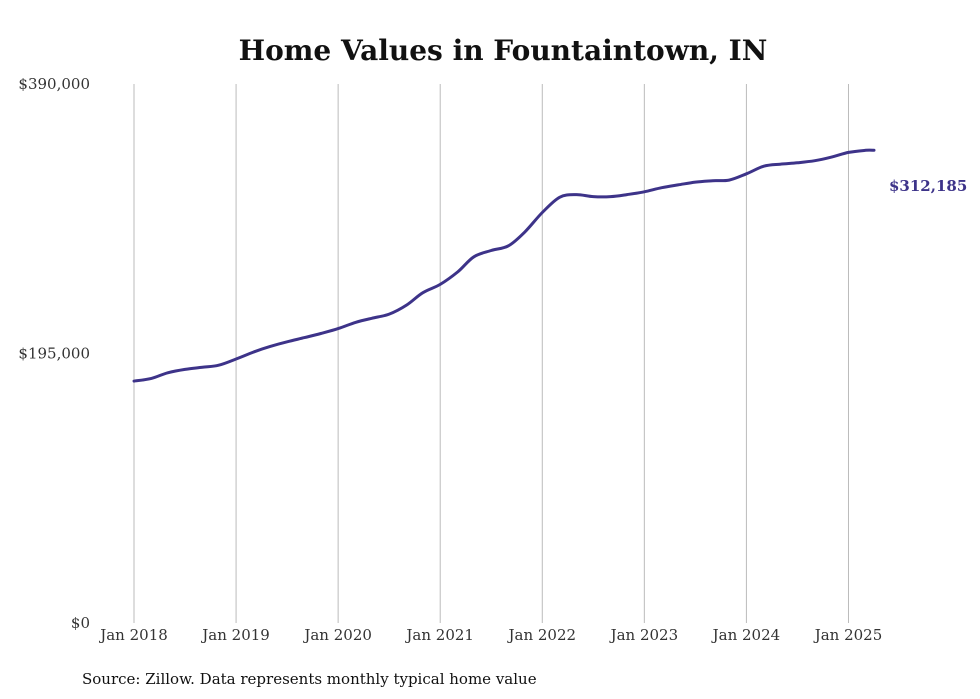  Describe the element at coordinates (503, 50) in the screenshot. I see `chart-title: Home Values in Fountaintown, IN` at that location.